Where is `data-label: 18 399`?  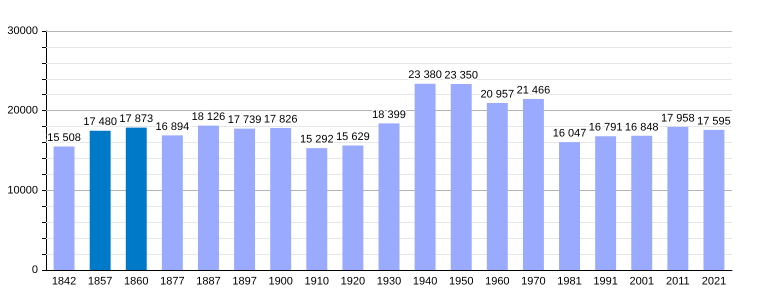
data-label: 18 399 is located at coordinates (389, 114).